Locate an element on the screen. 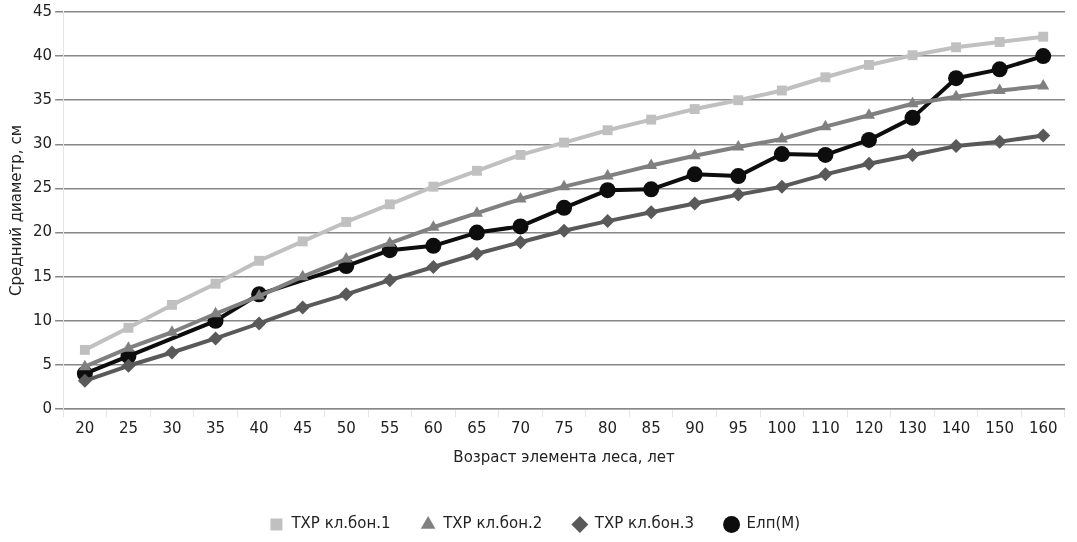  x-tick-label: 140 is located at coordinates (956, 427).